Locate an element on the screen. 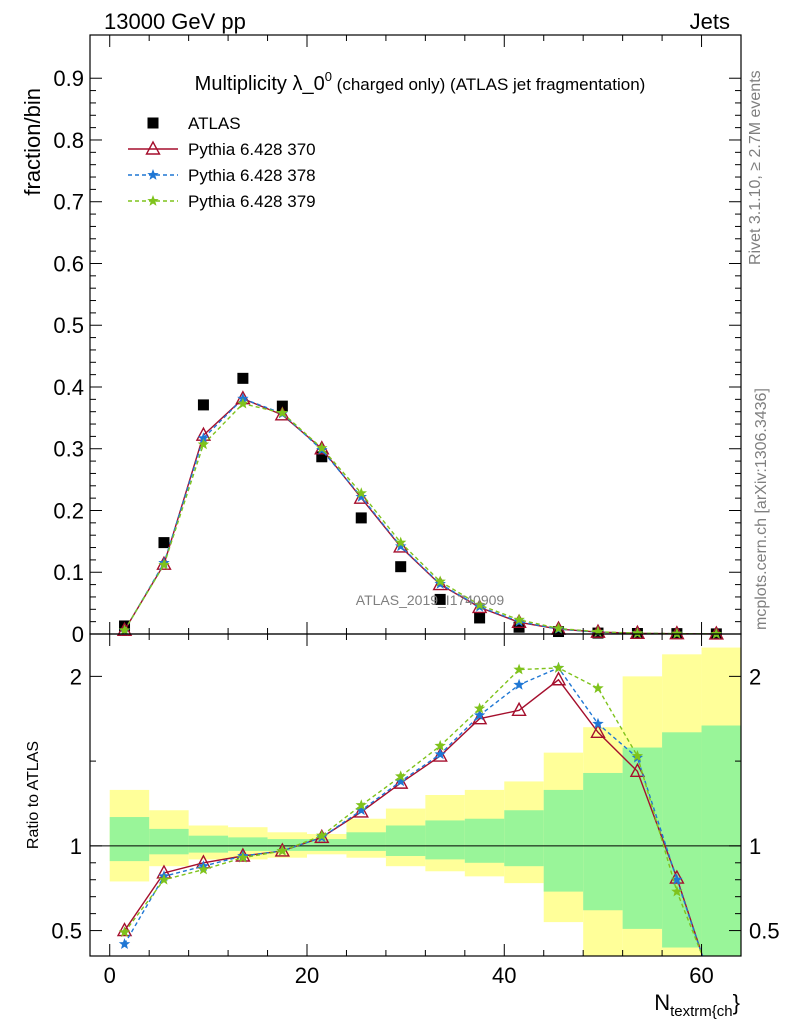 The height and width of the screenshot is (1024, 786). ratio-y-tick-label: 2 is located at coordinates (76, 676).